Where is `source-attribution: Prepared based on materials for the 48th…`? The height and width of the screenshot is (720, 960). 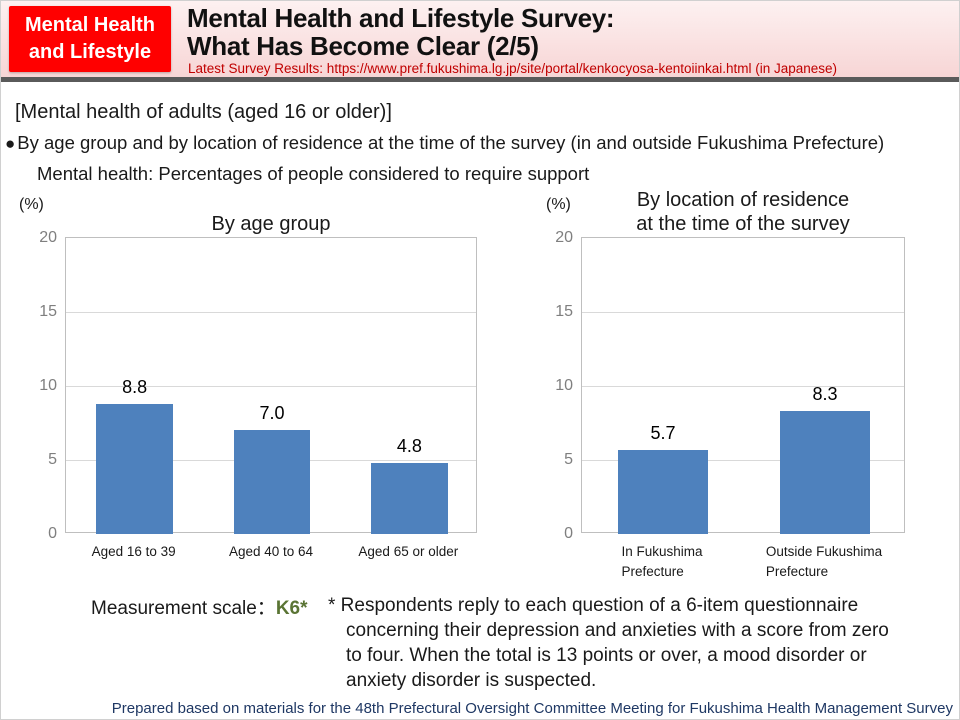 source-attribution: Prepared based on materials for the 48th… is located at coordinates (532, 708).